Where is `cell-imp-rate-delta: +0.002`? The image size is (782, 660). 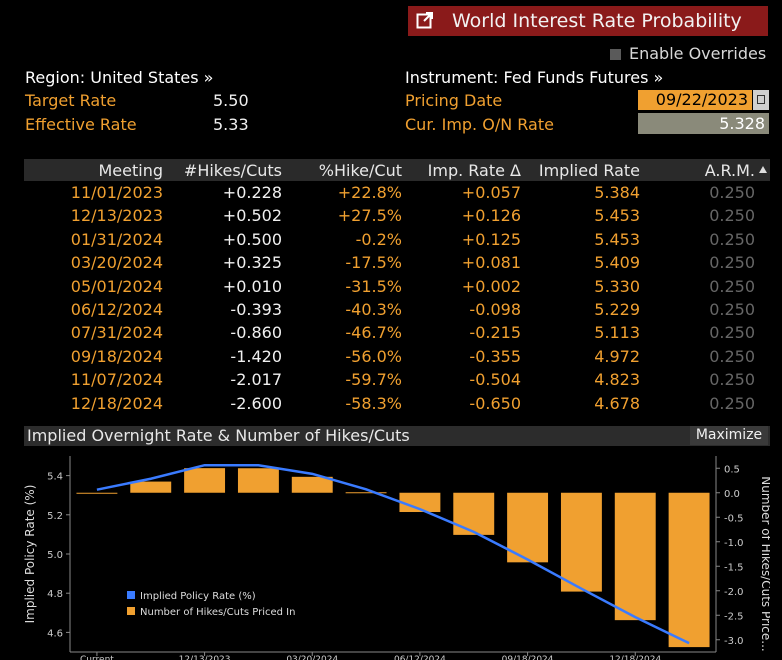 cell-imp-rate-delta: +0.002 is located at coordinates (491, 286).